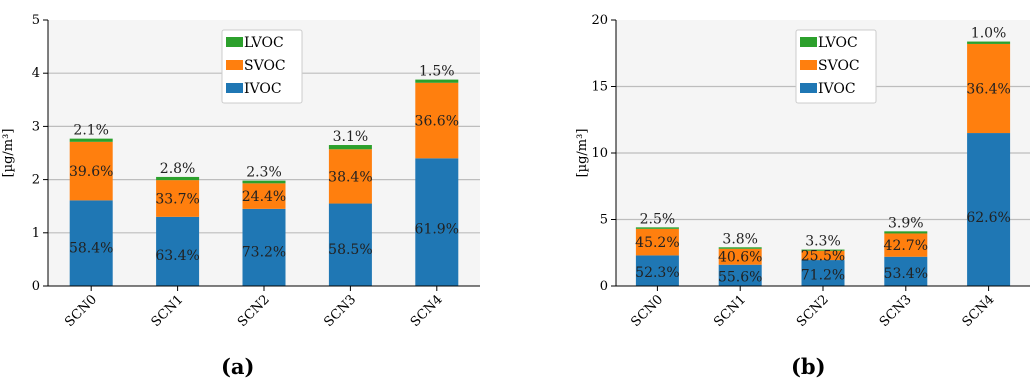 Image resolution: width=1036 pixels, height=387 pixels. Describe the element at coordinates (238, 366) in the screenshot. I see `panel-caption-a: (a)` at that location.